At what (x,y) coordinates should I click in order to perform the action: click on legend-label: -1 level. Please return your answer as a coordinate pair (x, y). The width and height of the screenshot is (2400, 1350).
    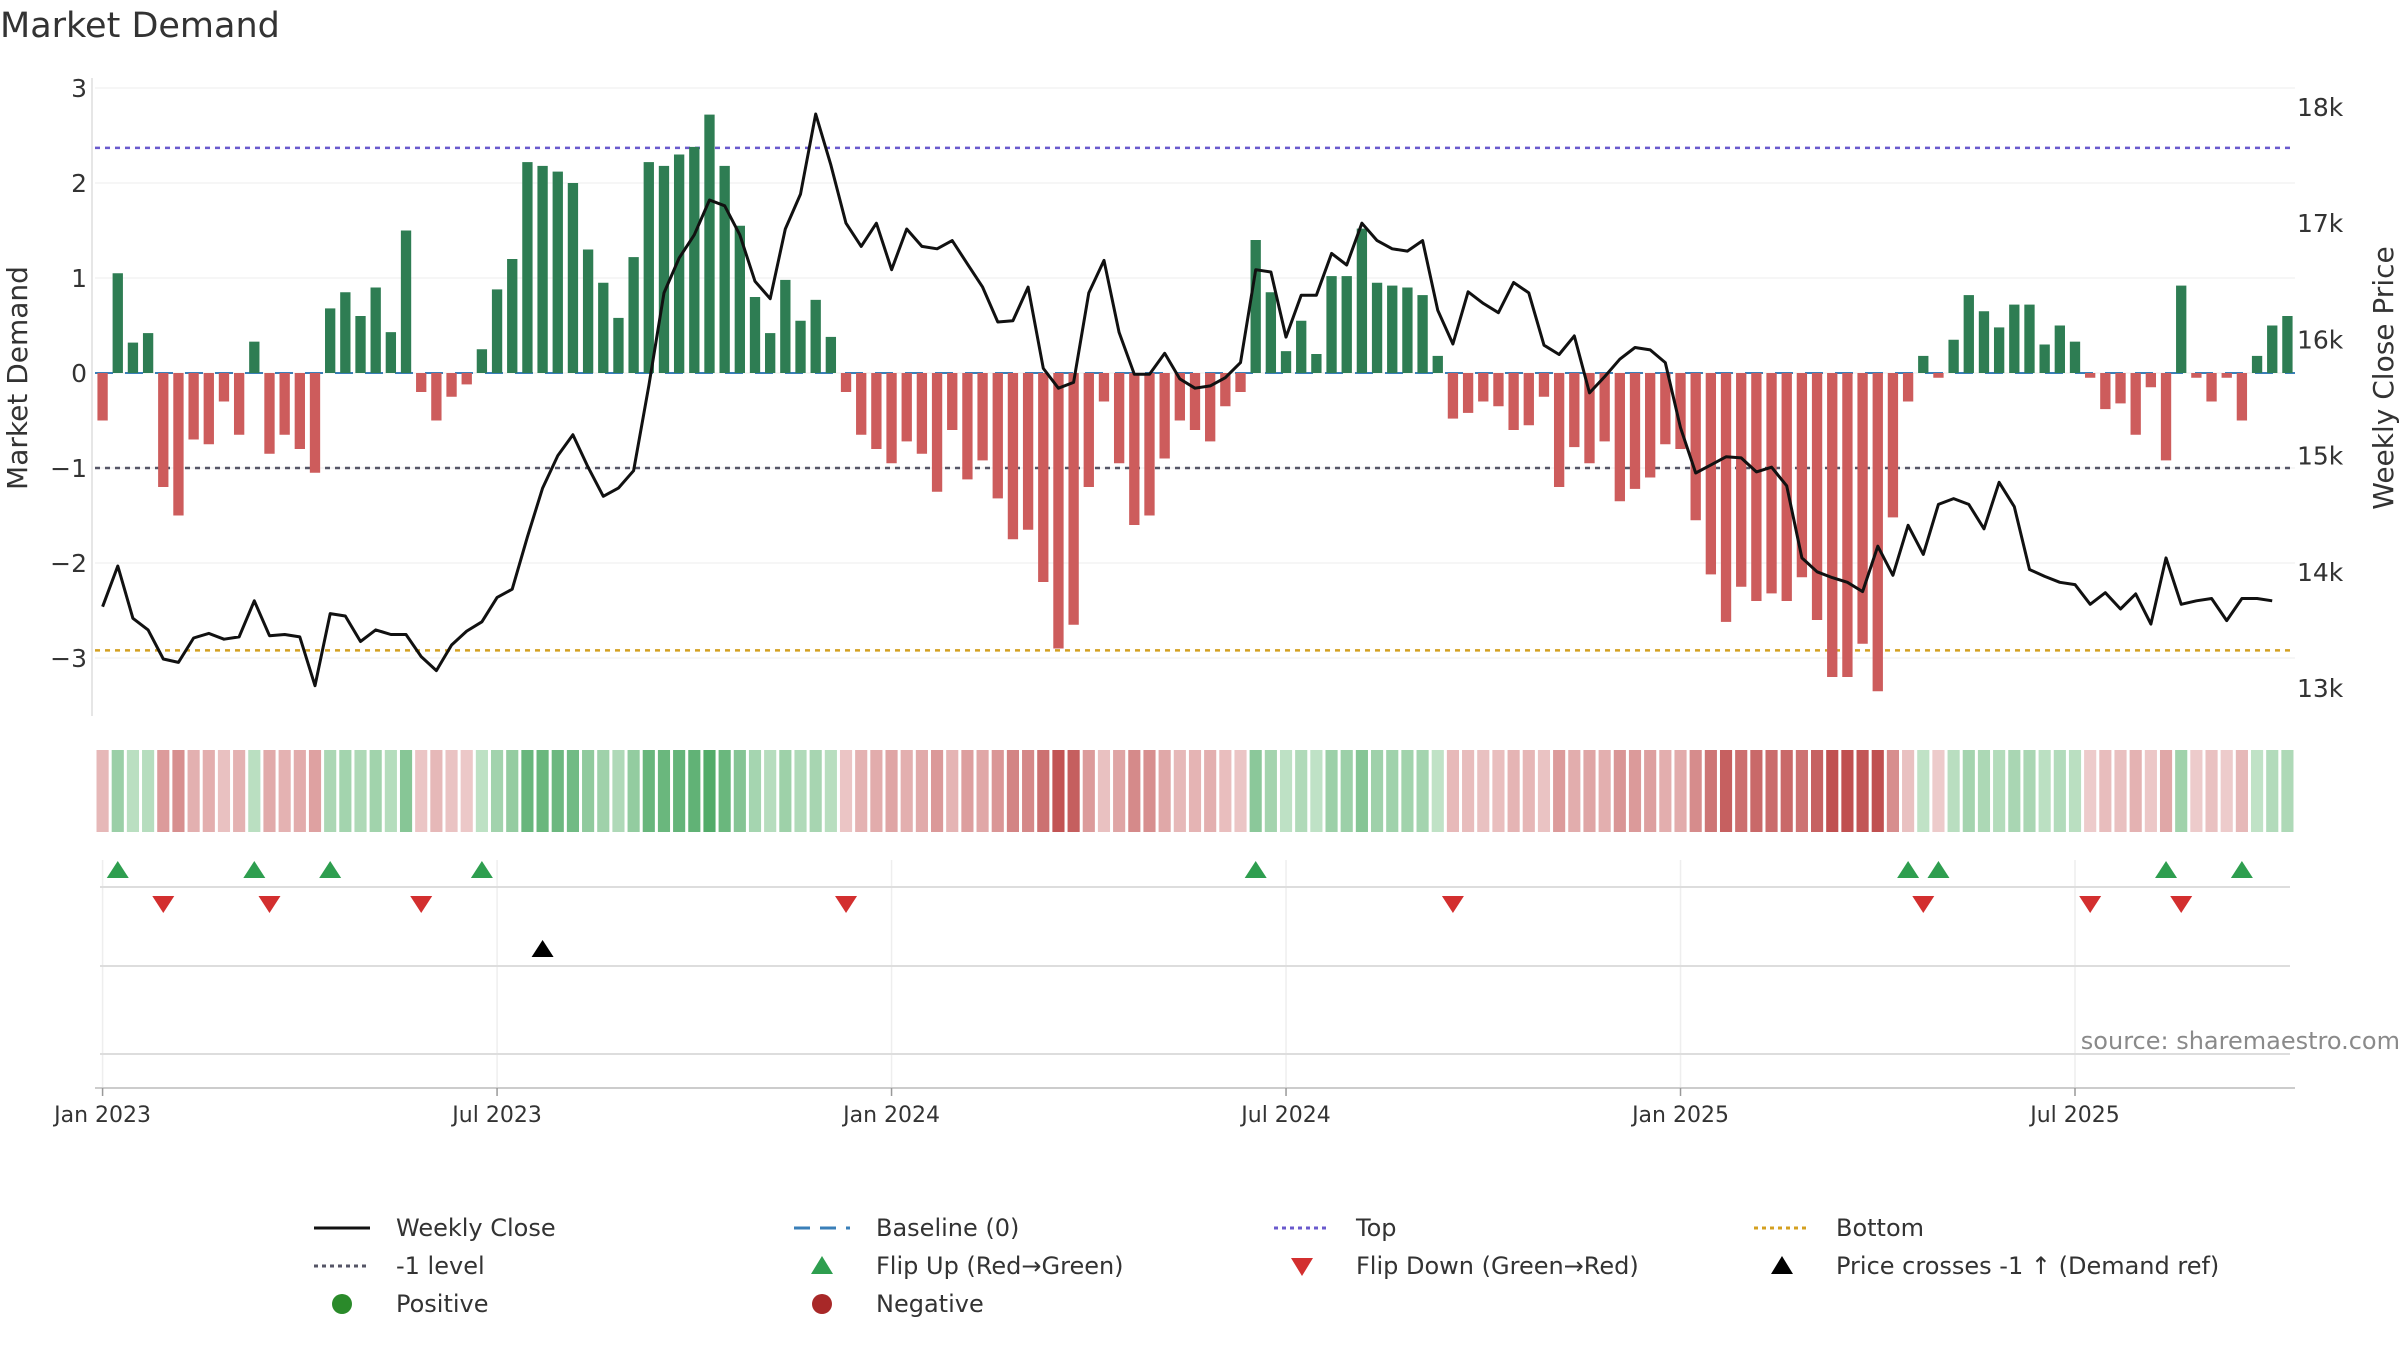
    Looking at the image, I should click on (440, 1266).